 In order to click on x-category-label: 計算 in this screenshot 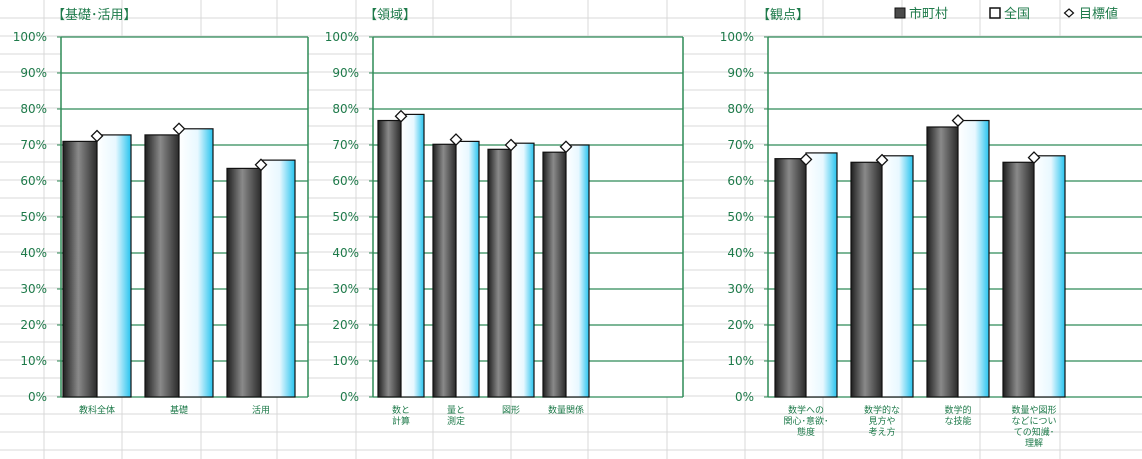, I will do `click(401, 421)`.